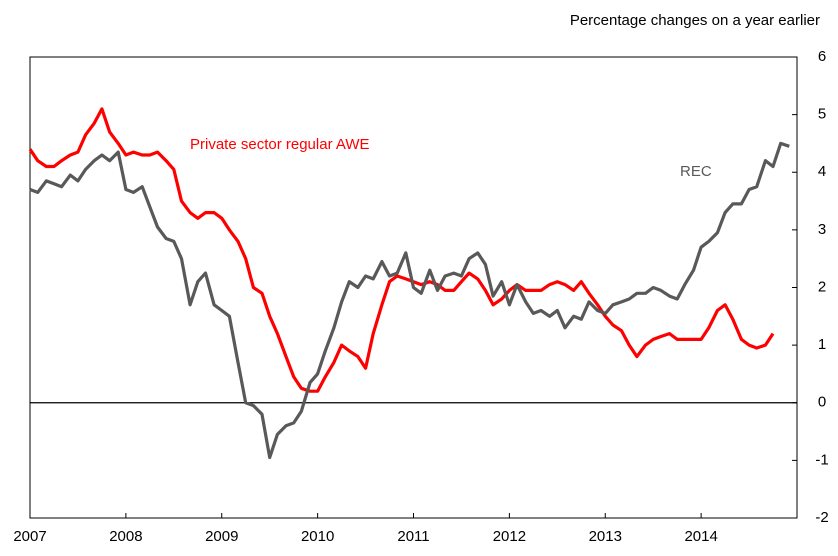  I want to click on y-tick-label: 5, so click(822, 114).